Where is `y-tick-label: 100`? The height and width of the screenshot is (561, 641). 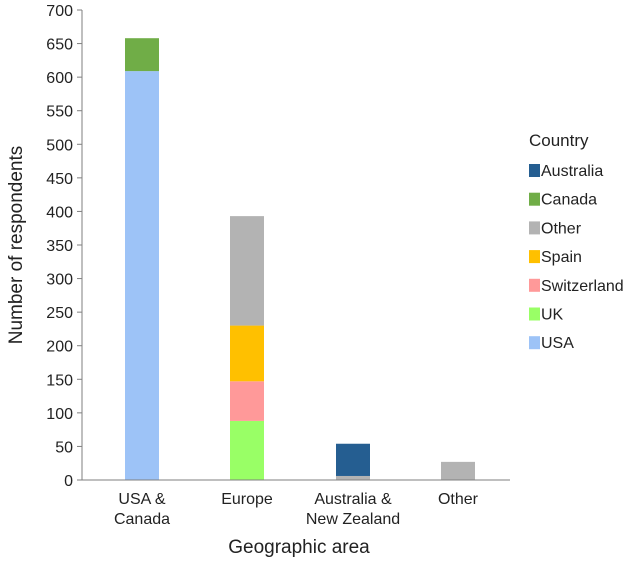
y-tick-label: 100 is located at coordinates (59, 414).